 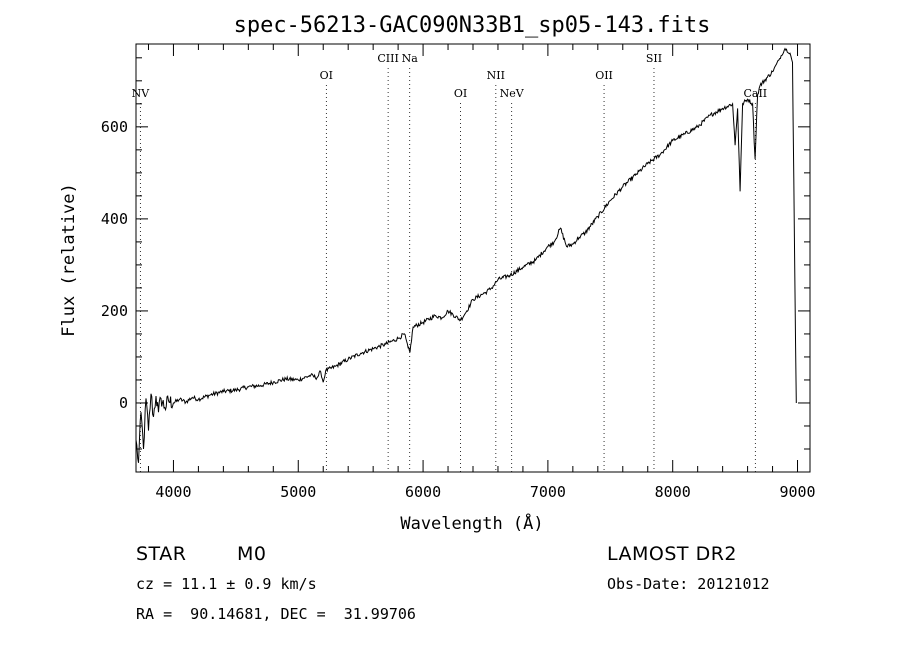 What do you see at coordinates (688, 584) in the screenshot?
I see `observation-date: Obs-Date: 20121012` at bounding box center [688, 584].